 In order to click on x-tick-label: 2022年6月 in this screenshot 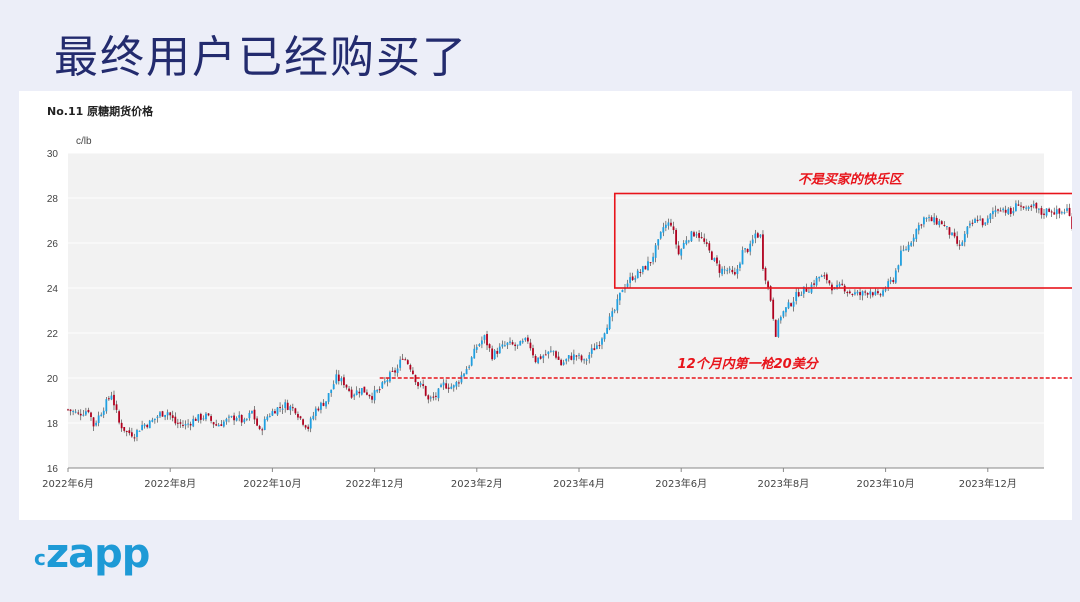, I will do `click(68, 483)`.